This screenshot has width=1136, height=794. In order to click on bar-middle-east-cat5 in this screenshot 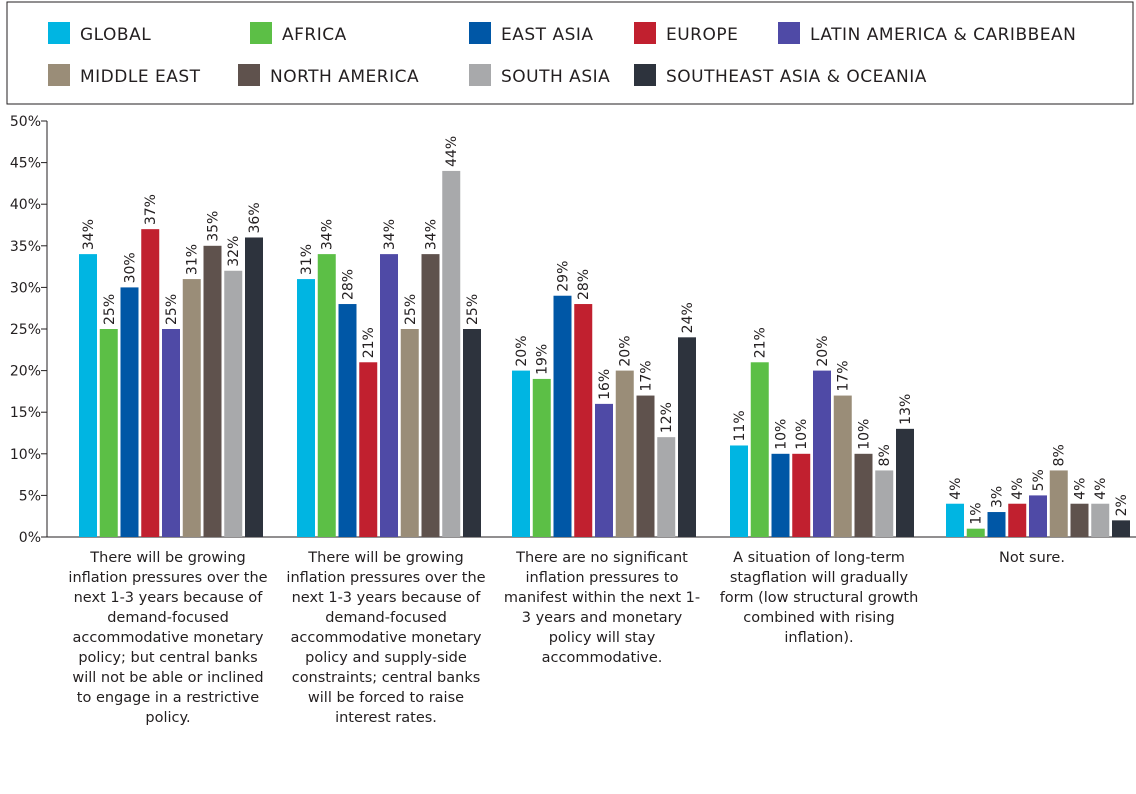, I will do `click(1058, 503)`.